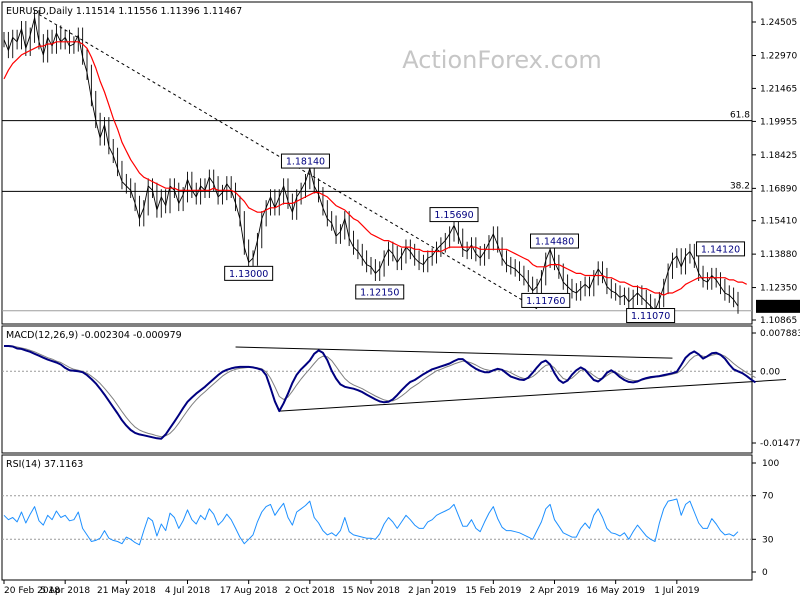 The image size is (800, 600). Describe the element at coordinates (44, 464) in the screenshot. I see `rsi-header: RSI(14) 37.1163` at that location.